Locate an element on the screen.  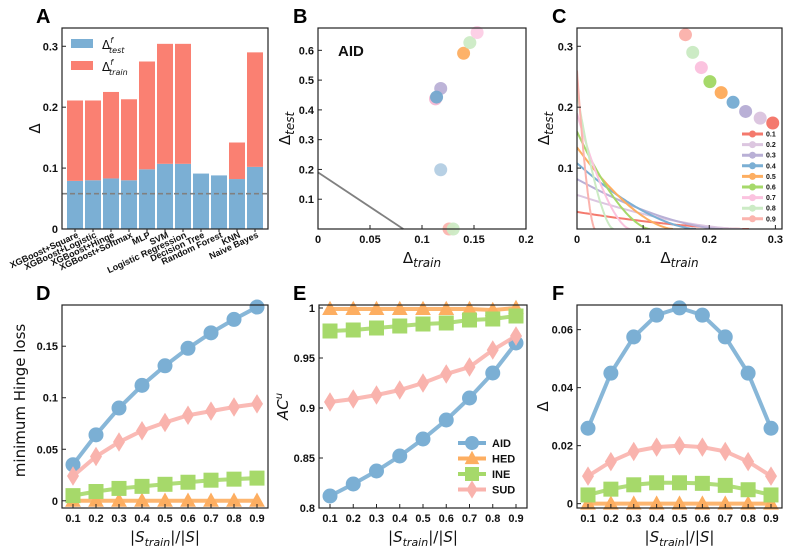
panel-f-xtick-label: 0.7 is located at coordinates (725, 519).